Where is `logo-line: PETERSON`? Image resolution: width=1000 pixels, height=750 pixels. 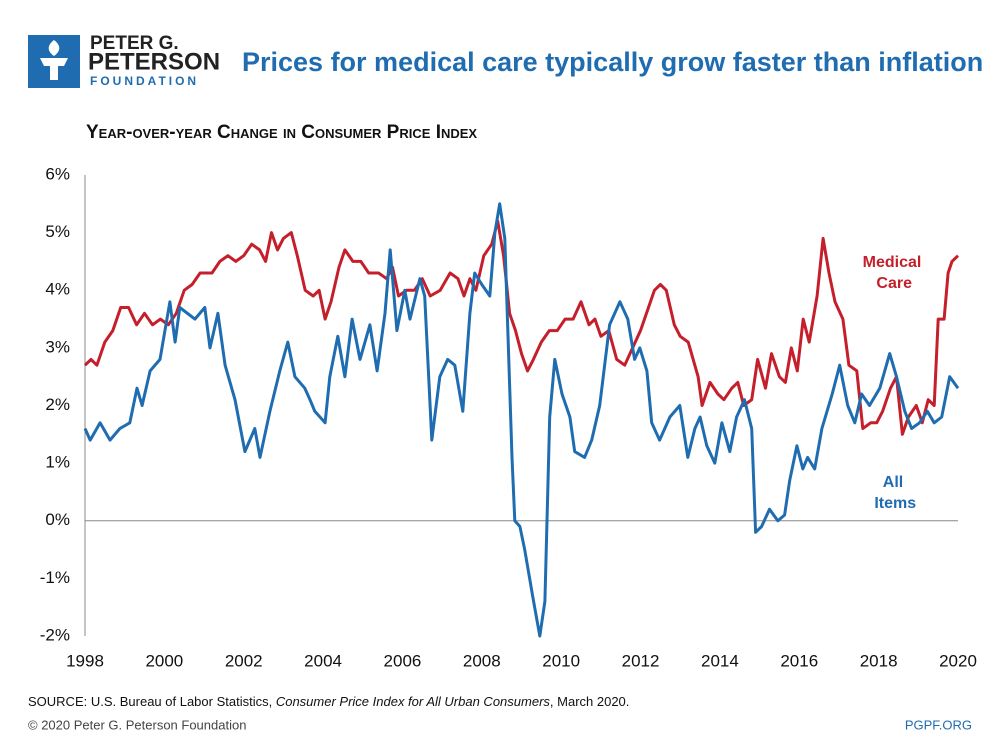 logo-line: PETERSON is located at coordinates (154, 61).